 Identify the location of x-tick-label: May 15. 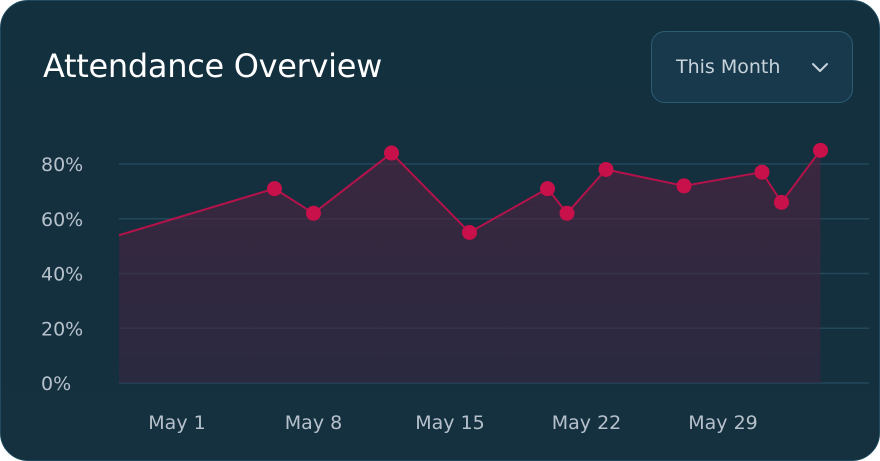
(450, 423).